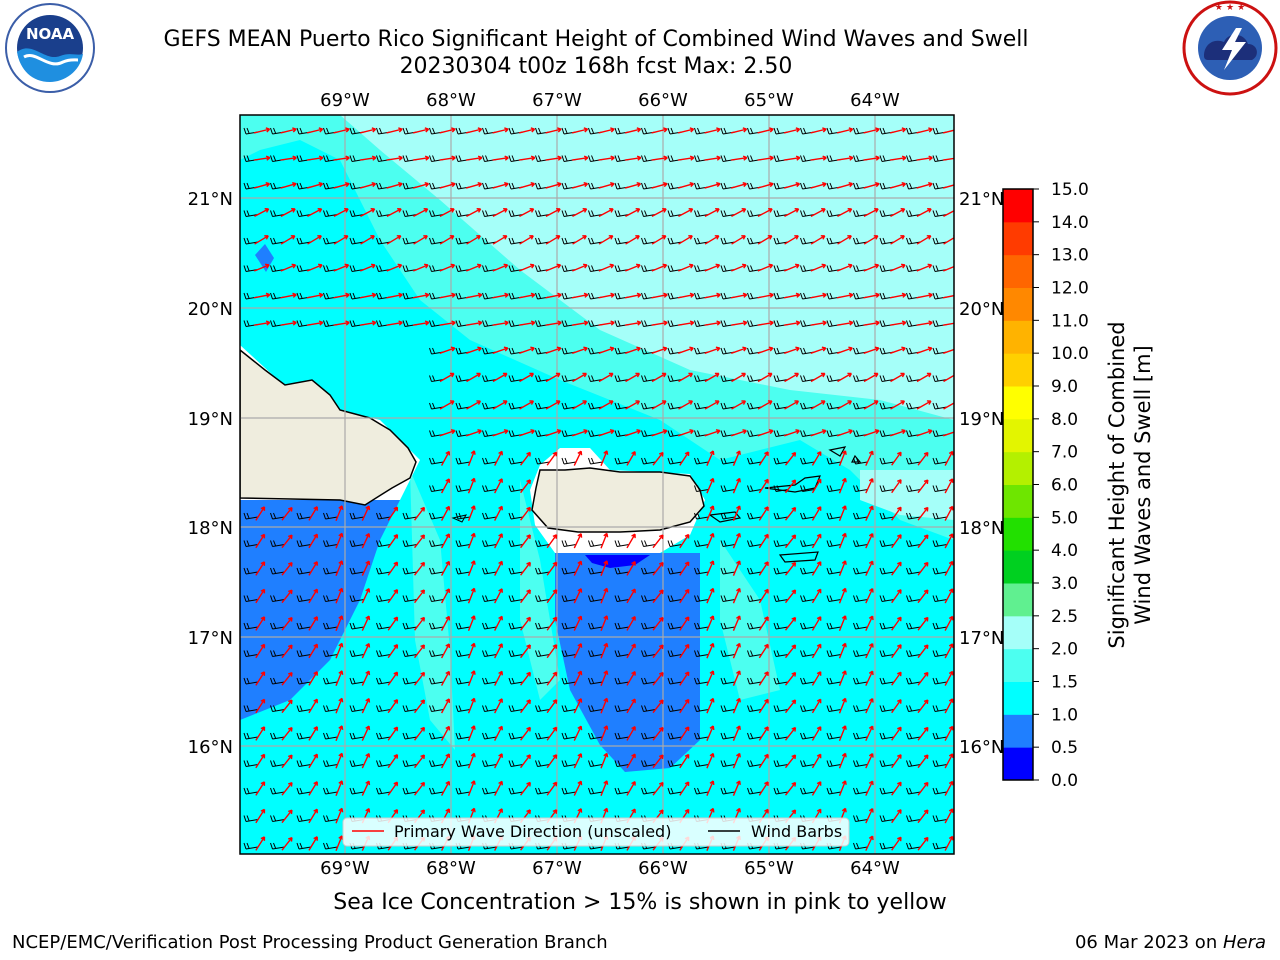 Image resolution: width=1280 pixels, height=960 pixels. I want to click on lon-label-bottom: 66°W, so click(663, 868).